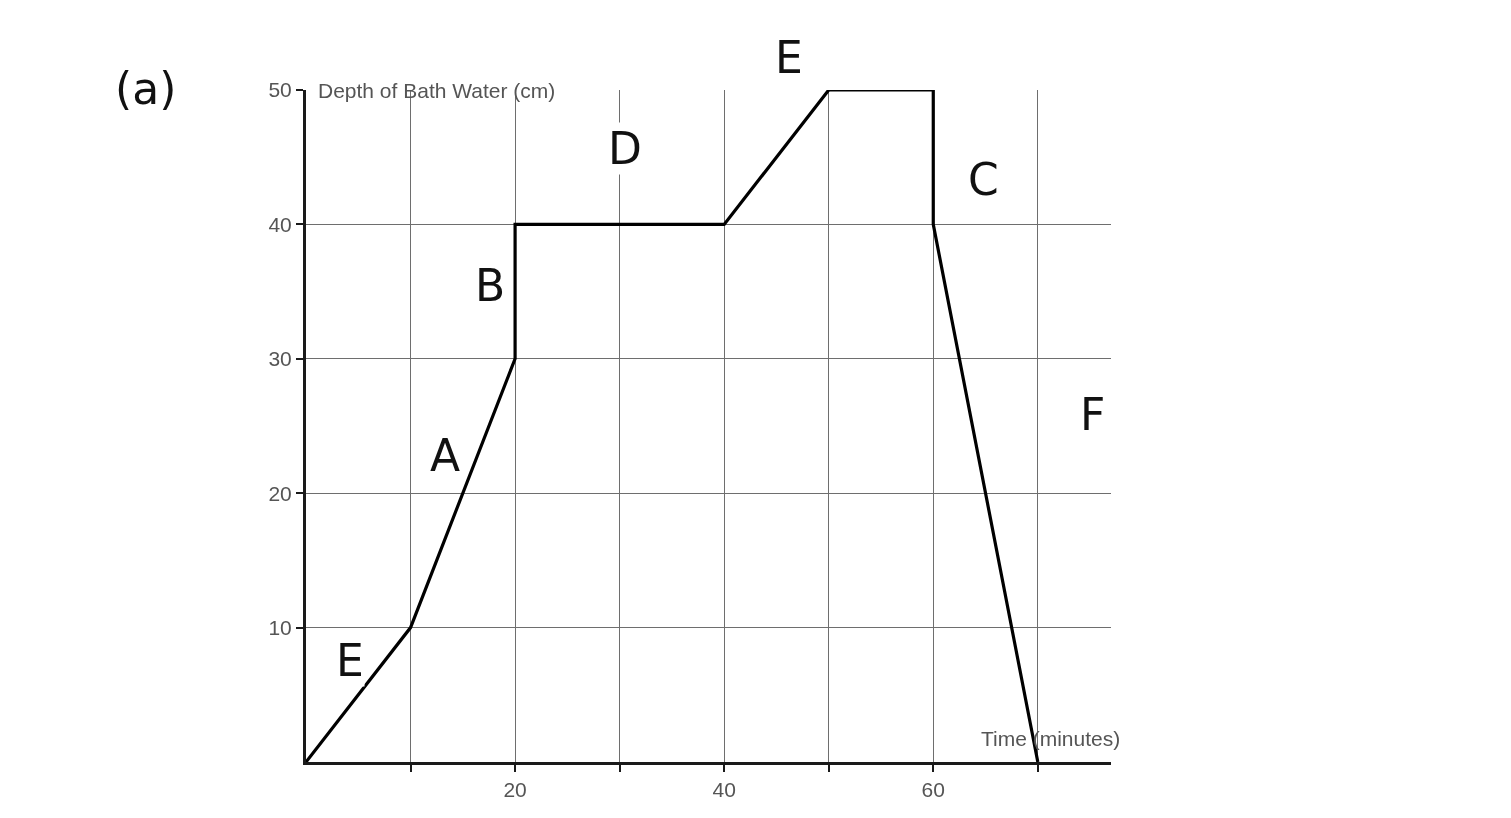  I want to click on y-axis-title: Depth of Bath Water (cm), so click(437, 90).